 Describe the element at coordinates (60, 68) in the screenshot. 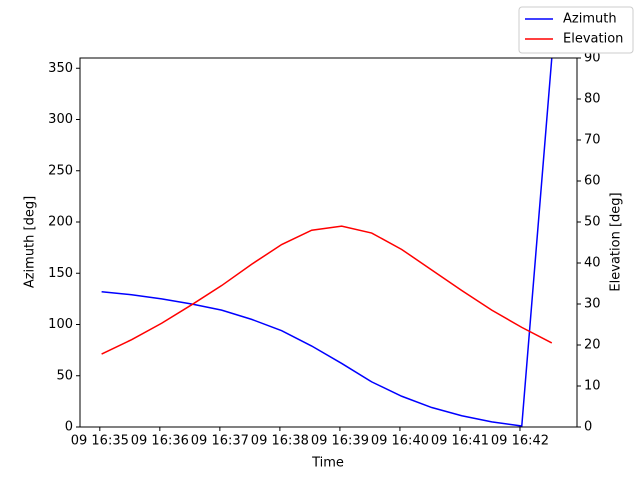

I see `y-tick-label: 350` at that location.